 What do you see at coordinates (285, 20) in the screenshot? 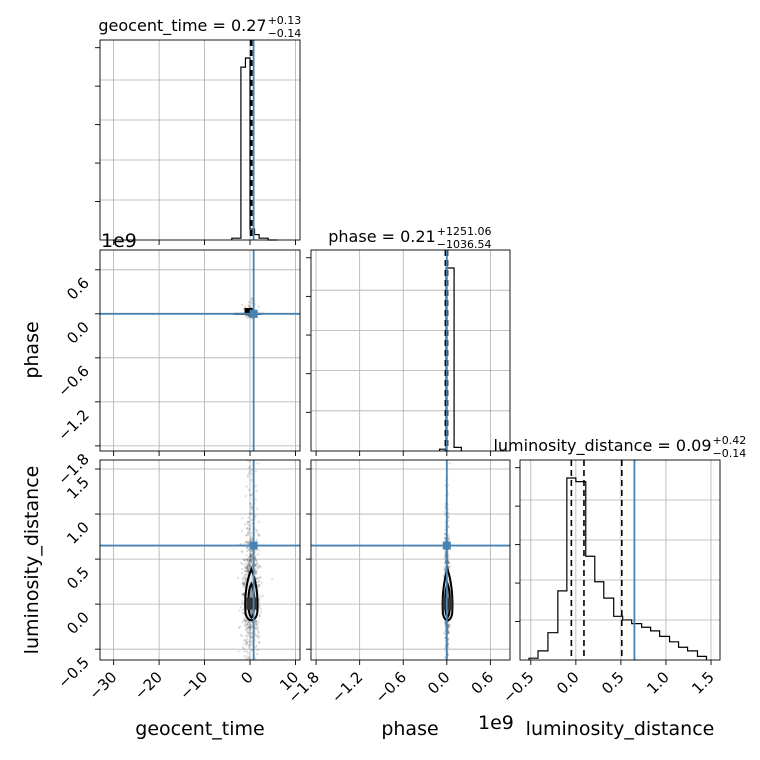
I see `title-plus-error: +0.13` at bounding box center [285, 20].